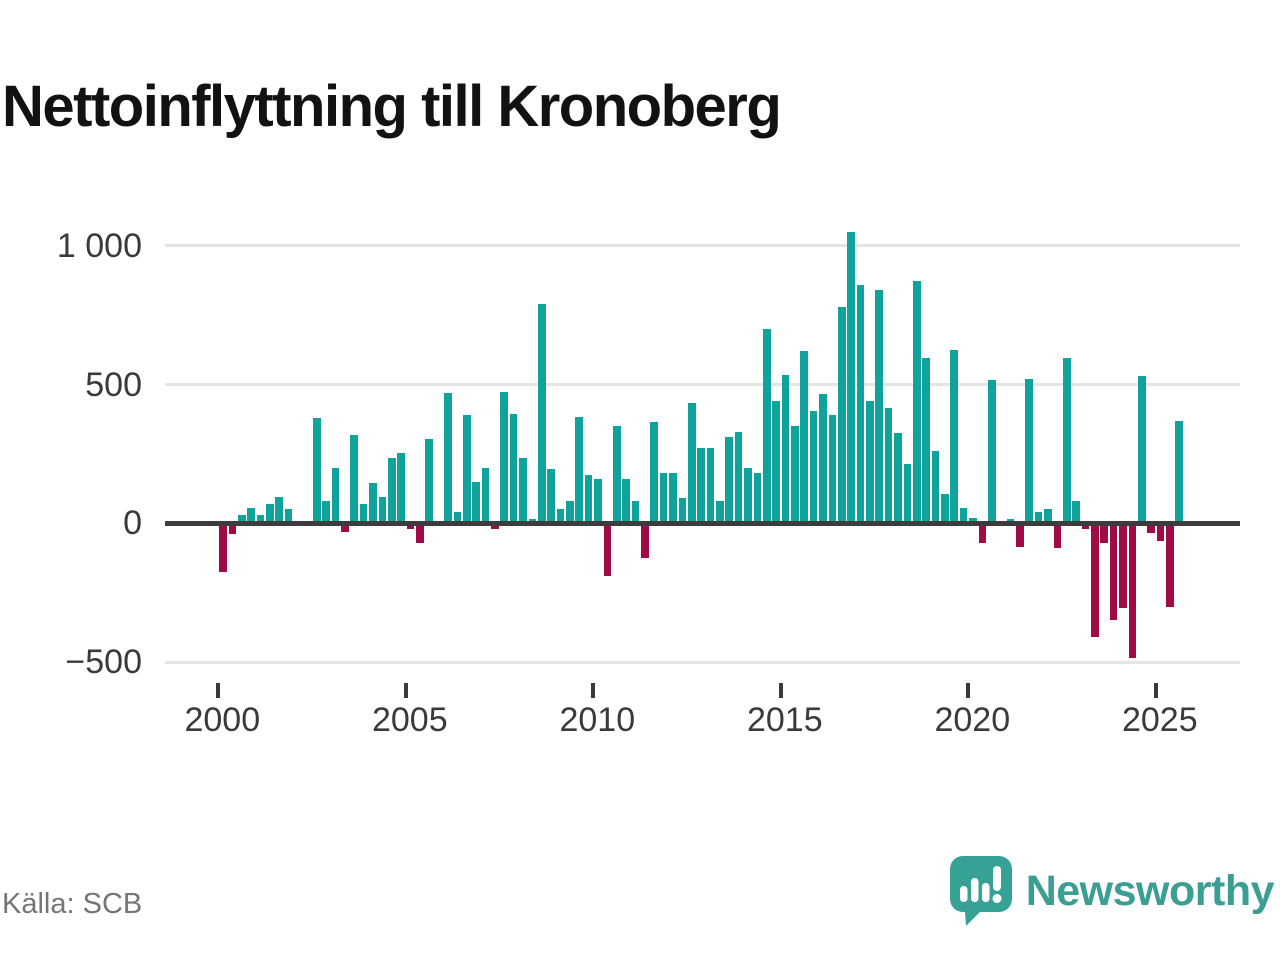  I want to click on bar-2004-Q3, so click(391, 491).